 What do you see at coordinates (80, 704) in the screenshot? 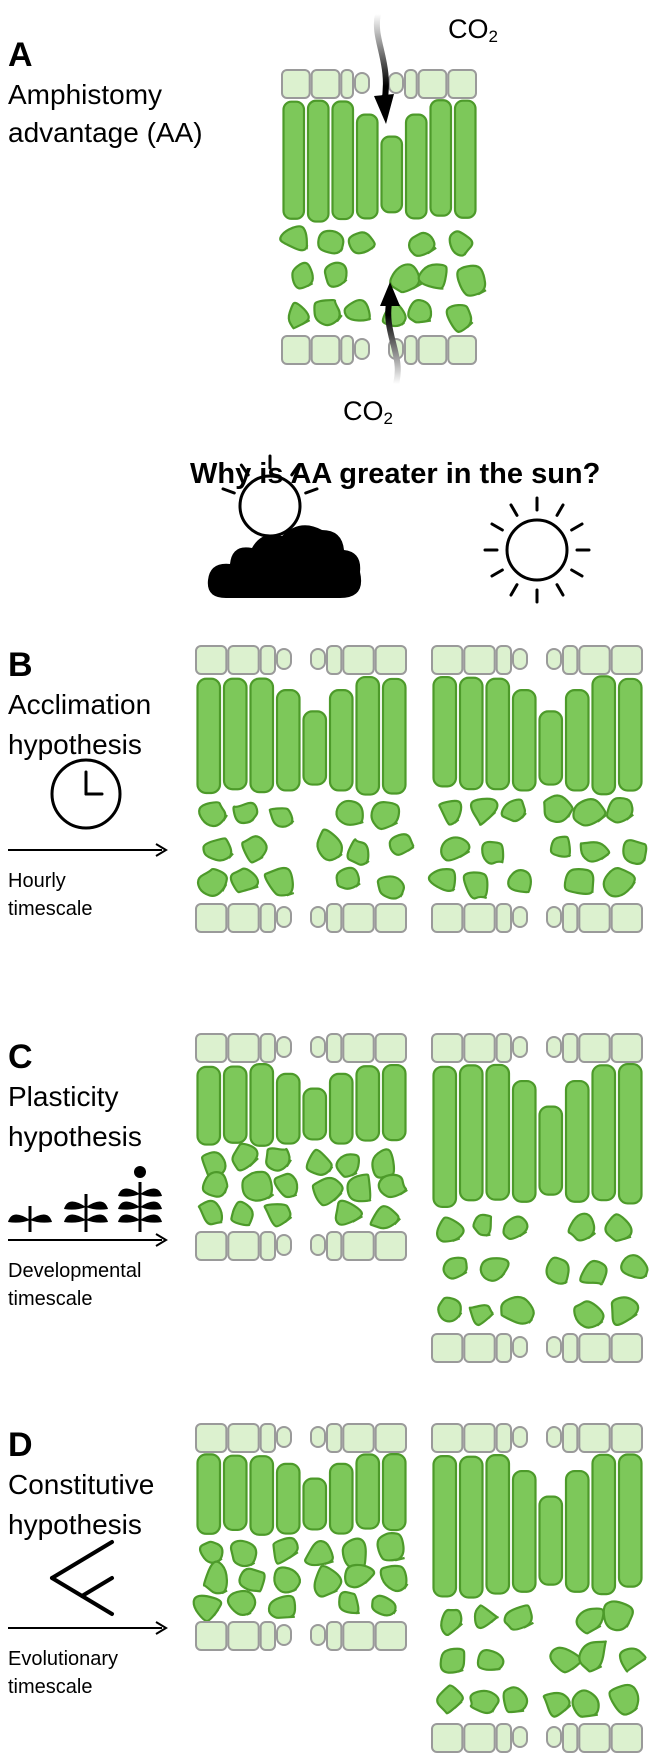
I see `panel-b-title-line1: Acclimation` at bounding box center [80, 704].